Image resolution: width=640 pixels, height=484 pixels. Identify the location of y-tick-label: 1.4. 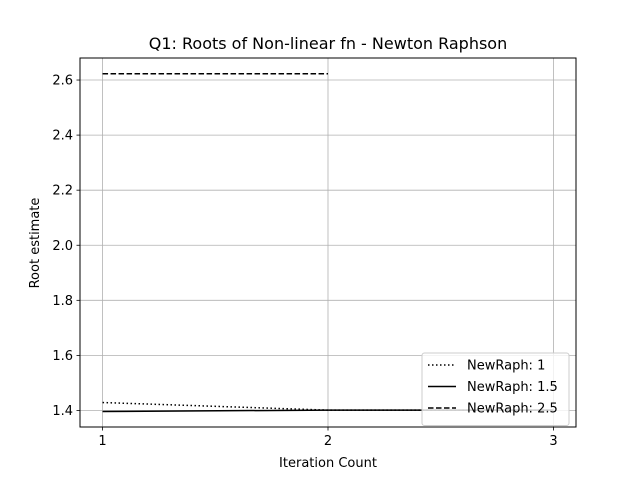
(62, 411).